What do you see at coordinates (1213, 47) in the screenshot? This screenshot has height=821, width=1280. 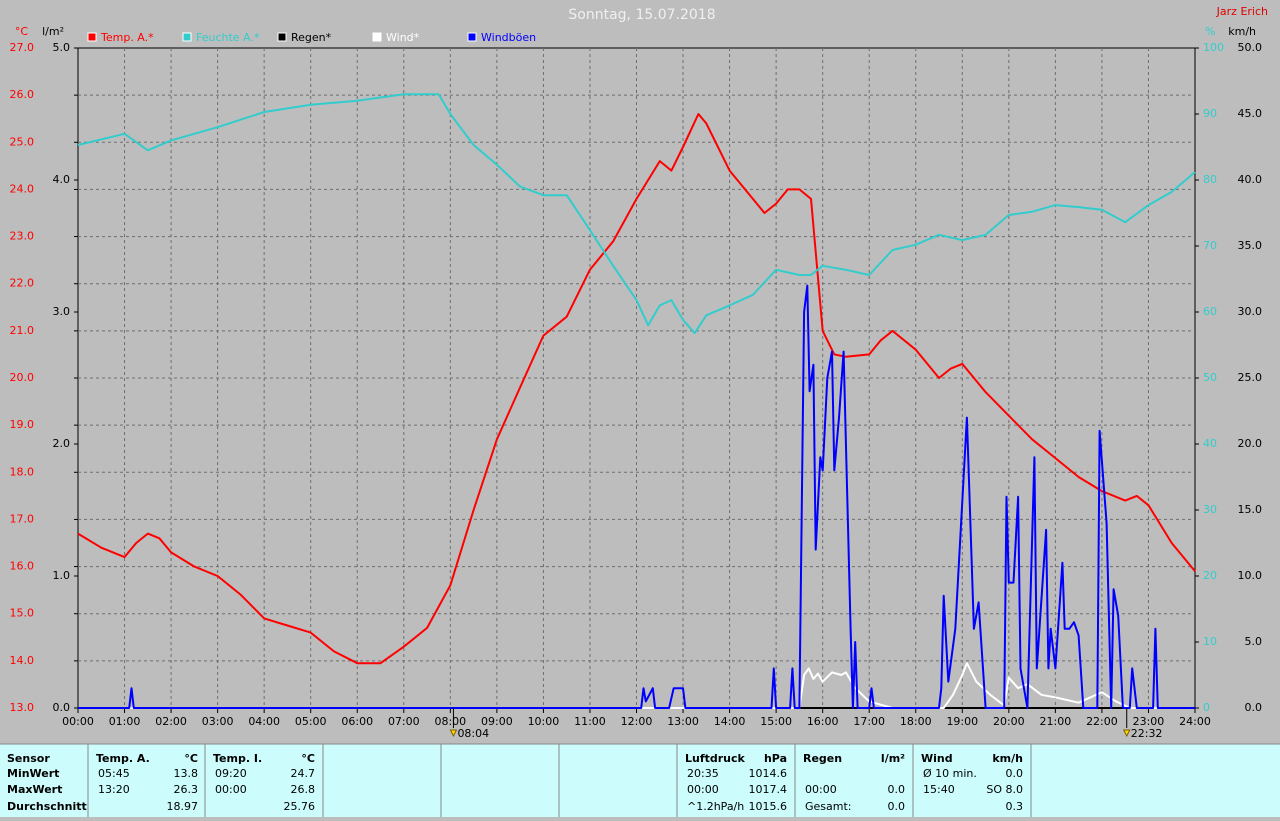 I see `y-tick-label: 100` at bounding box center [1213, 47].